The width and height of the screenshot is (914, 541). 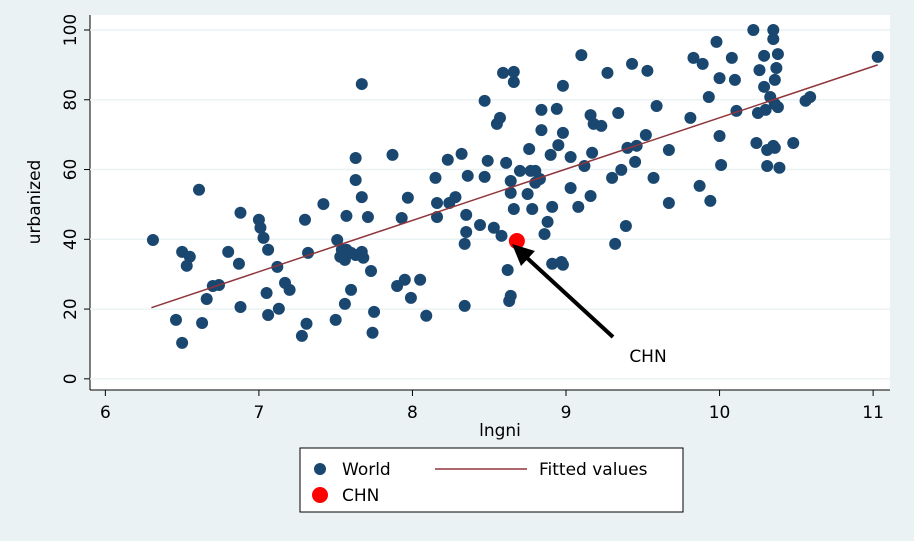 What do you see at coordinates (566, 413) in the screenshot?
I see `x-tick-label: 9` at bounding box center [566, 413].